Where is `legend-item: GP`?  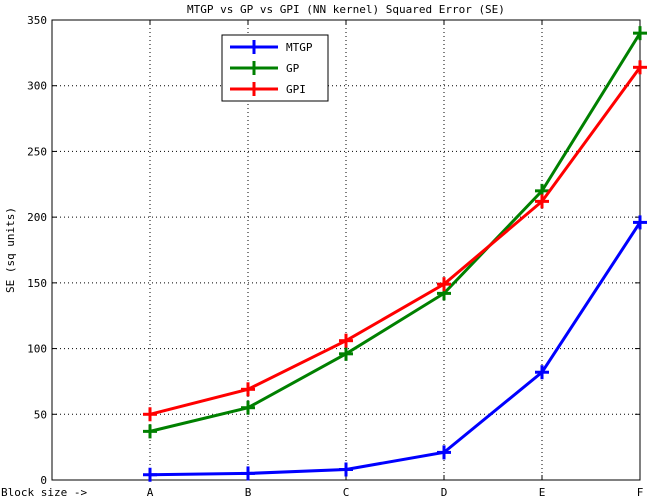
legend-item: GP is located at coordinates (265, 68).